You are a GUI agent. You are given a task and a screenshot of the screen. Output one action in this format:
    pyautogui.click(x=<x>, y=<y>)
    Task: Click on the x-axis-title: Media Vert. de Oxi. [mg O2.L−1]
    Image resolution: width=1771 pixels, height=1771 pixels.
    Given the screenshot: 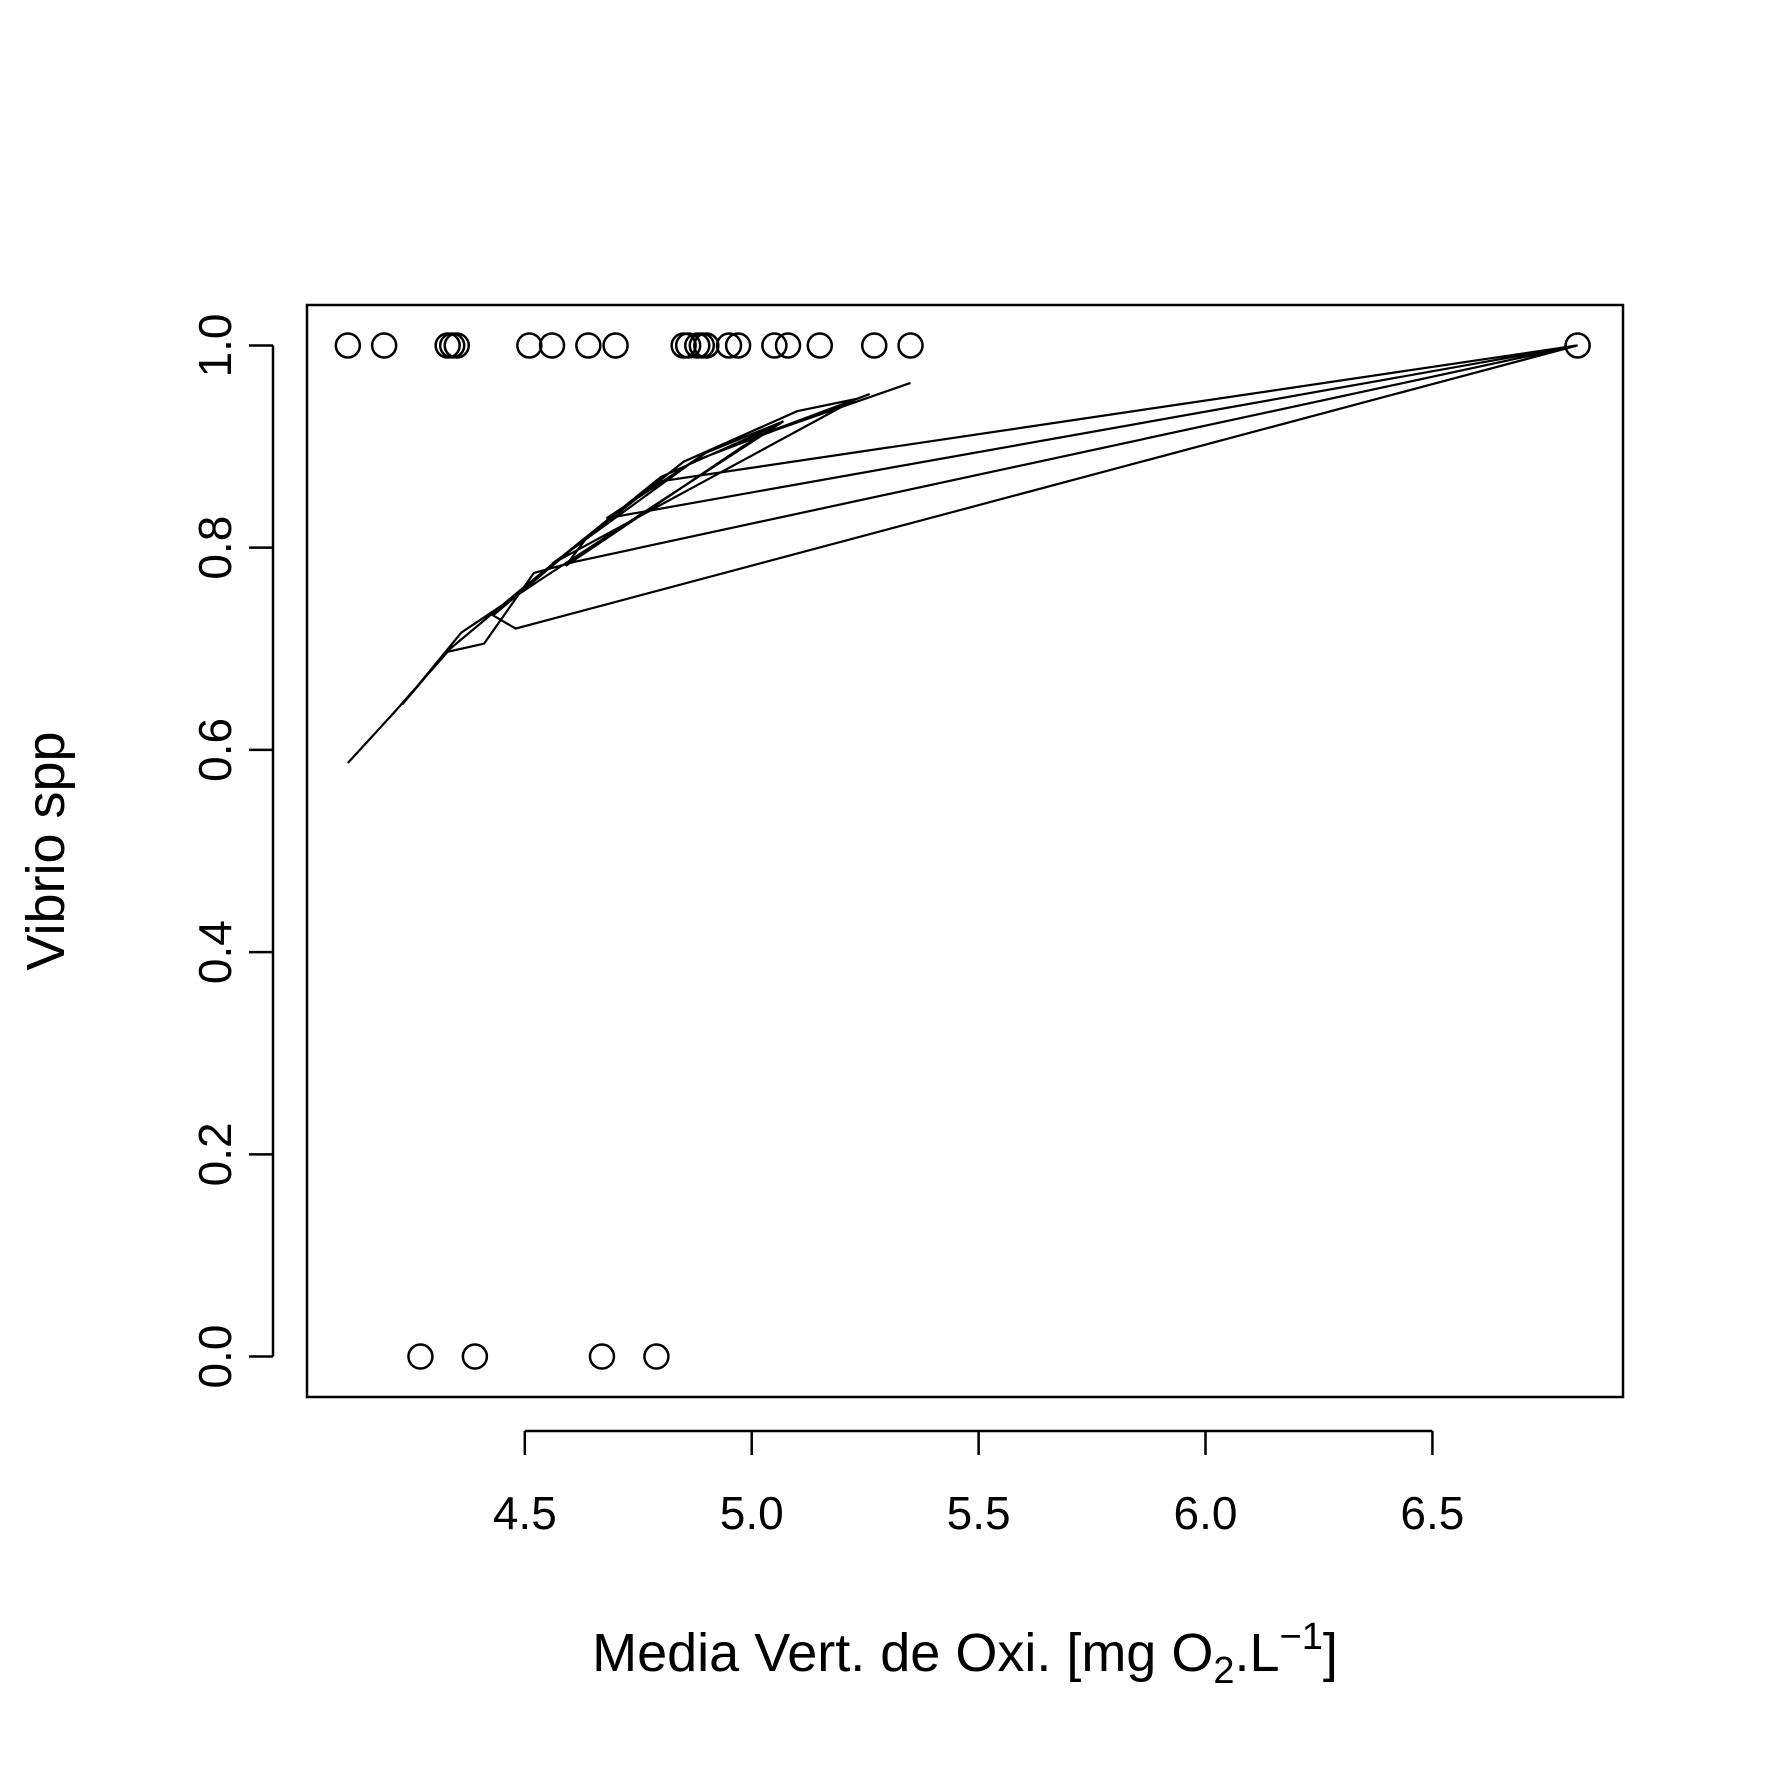 What is the action you would take?
    pyautogui.click(x=965, y=1654)
    